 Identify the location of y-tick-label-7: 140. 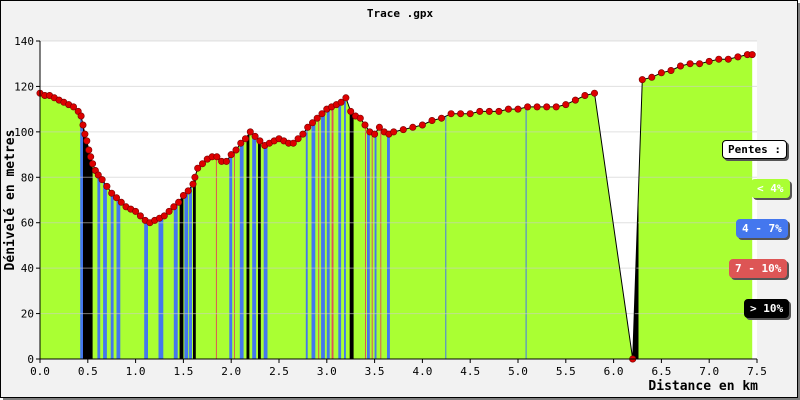
(24, 41).